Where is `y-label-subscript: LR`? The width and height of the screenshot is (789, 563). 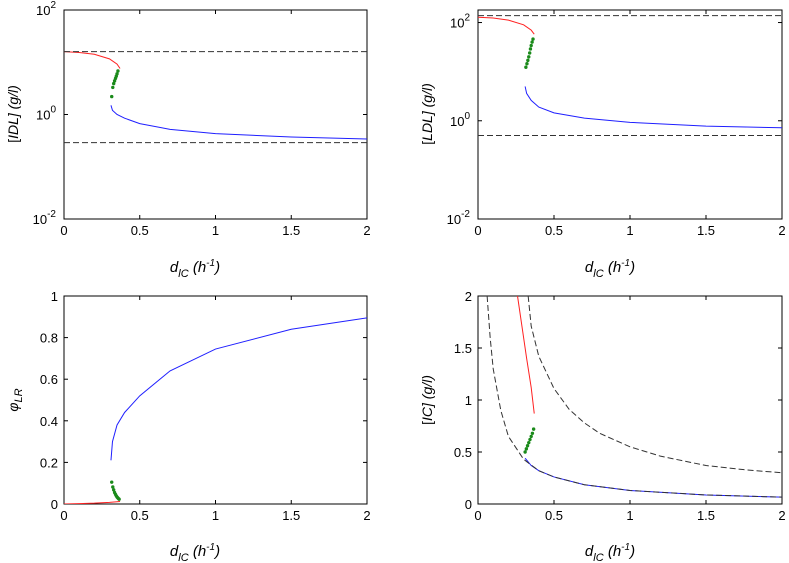 y-label-subscript: LR is located at coordinates (19, 395).